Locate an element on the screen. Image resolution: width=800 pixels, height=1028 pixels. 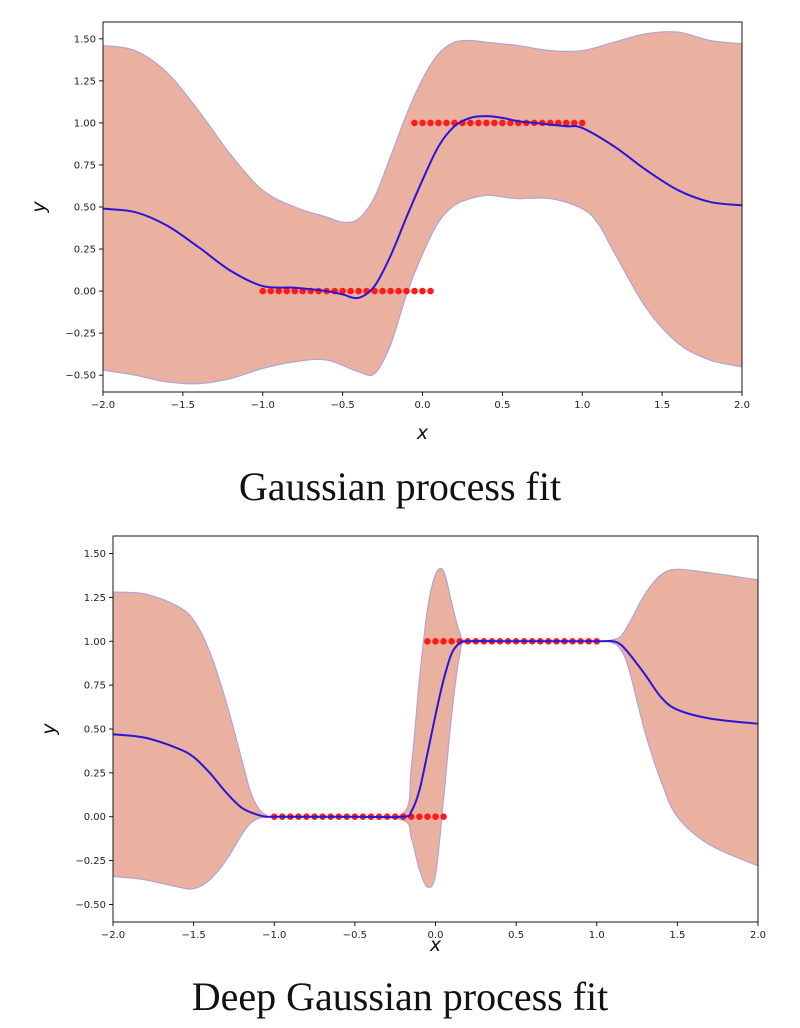
dgp-y-tick-label: 1.00 is located at coordinates (95, 642).